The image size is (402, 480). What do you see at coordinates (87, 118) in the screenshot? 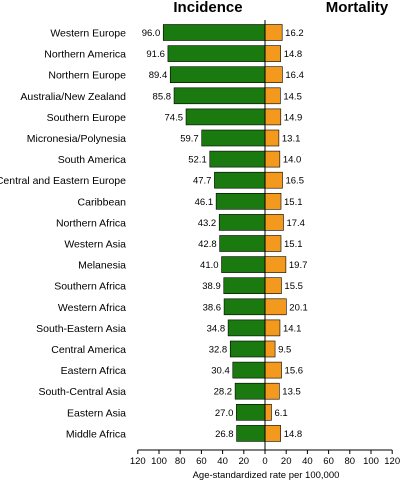
I see `category-label-southern-europe: Southern Europe` at bounding box center [87, 118].